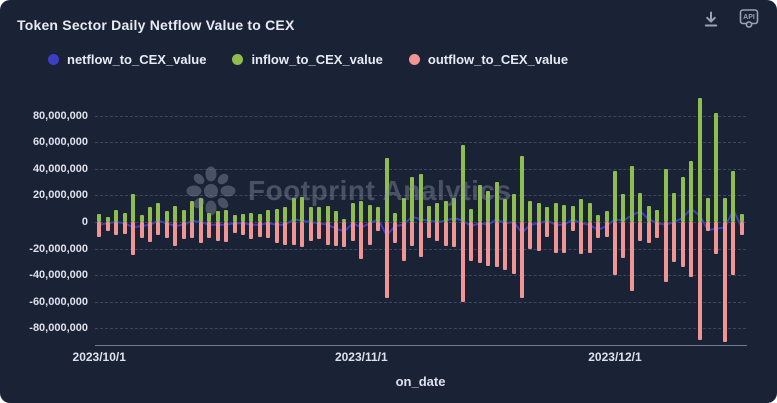 This screenshot has width=777, height=403. What do you see at coordinates (307, 59) in the screenshot?
I see `legend-item-inflow: inflow_to_CEX_value` at bounding box center [307, 59].